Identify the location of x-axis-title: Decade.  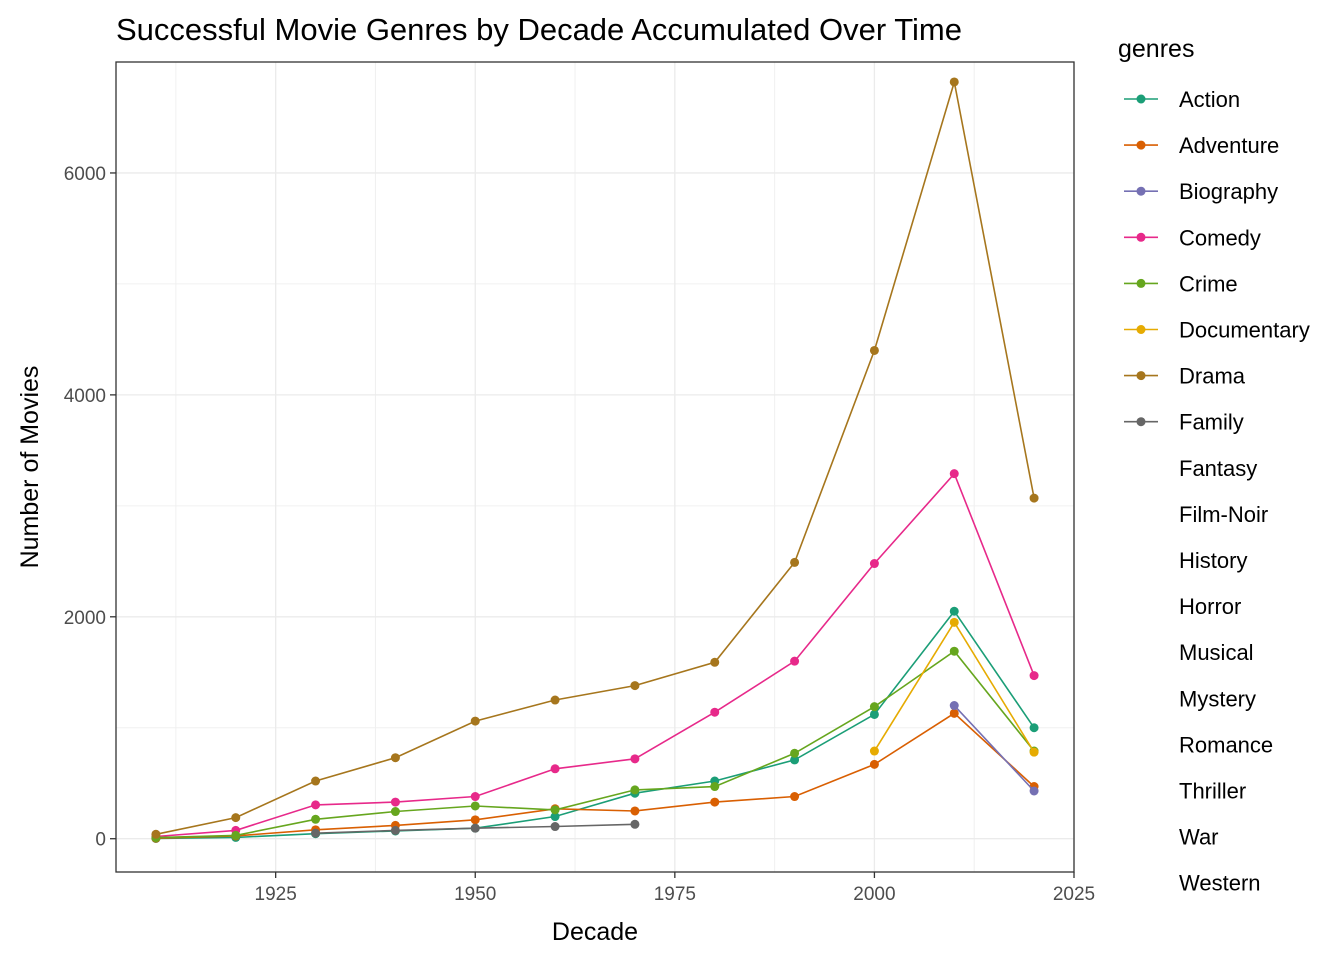
(595, 932).